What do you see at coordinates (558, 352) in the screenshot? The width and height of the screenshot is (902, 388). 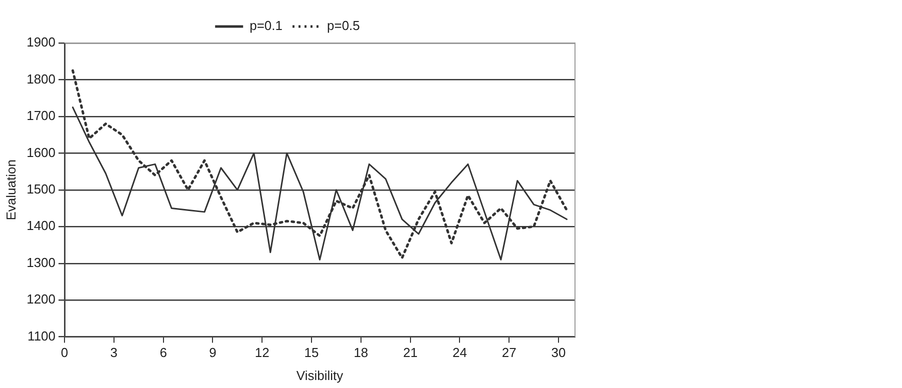 I see `x-tick-label: 30` at bounding box center [558, 352].